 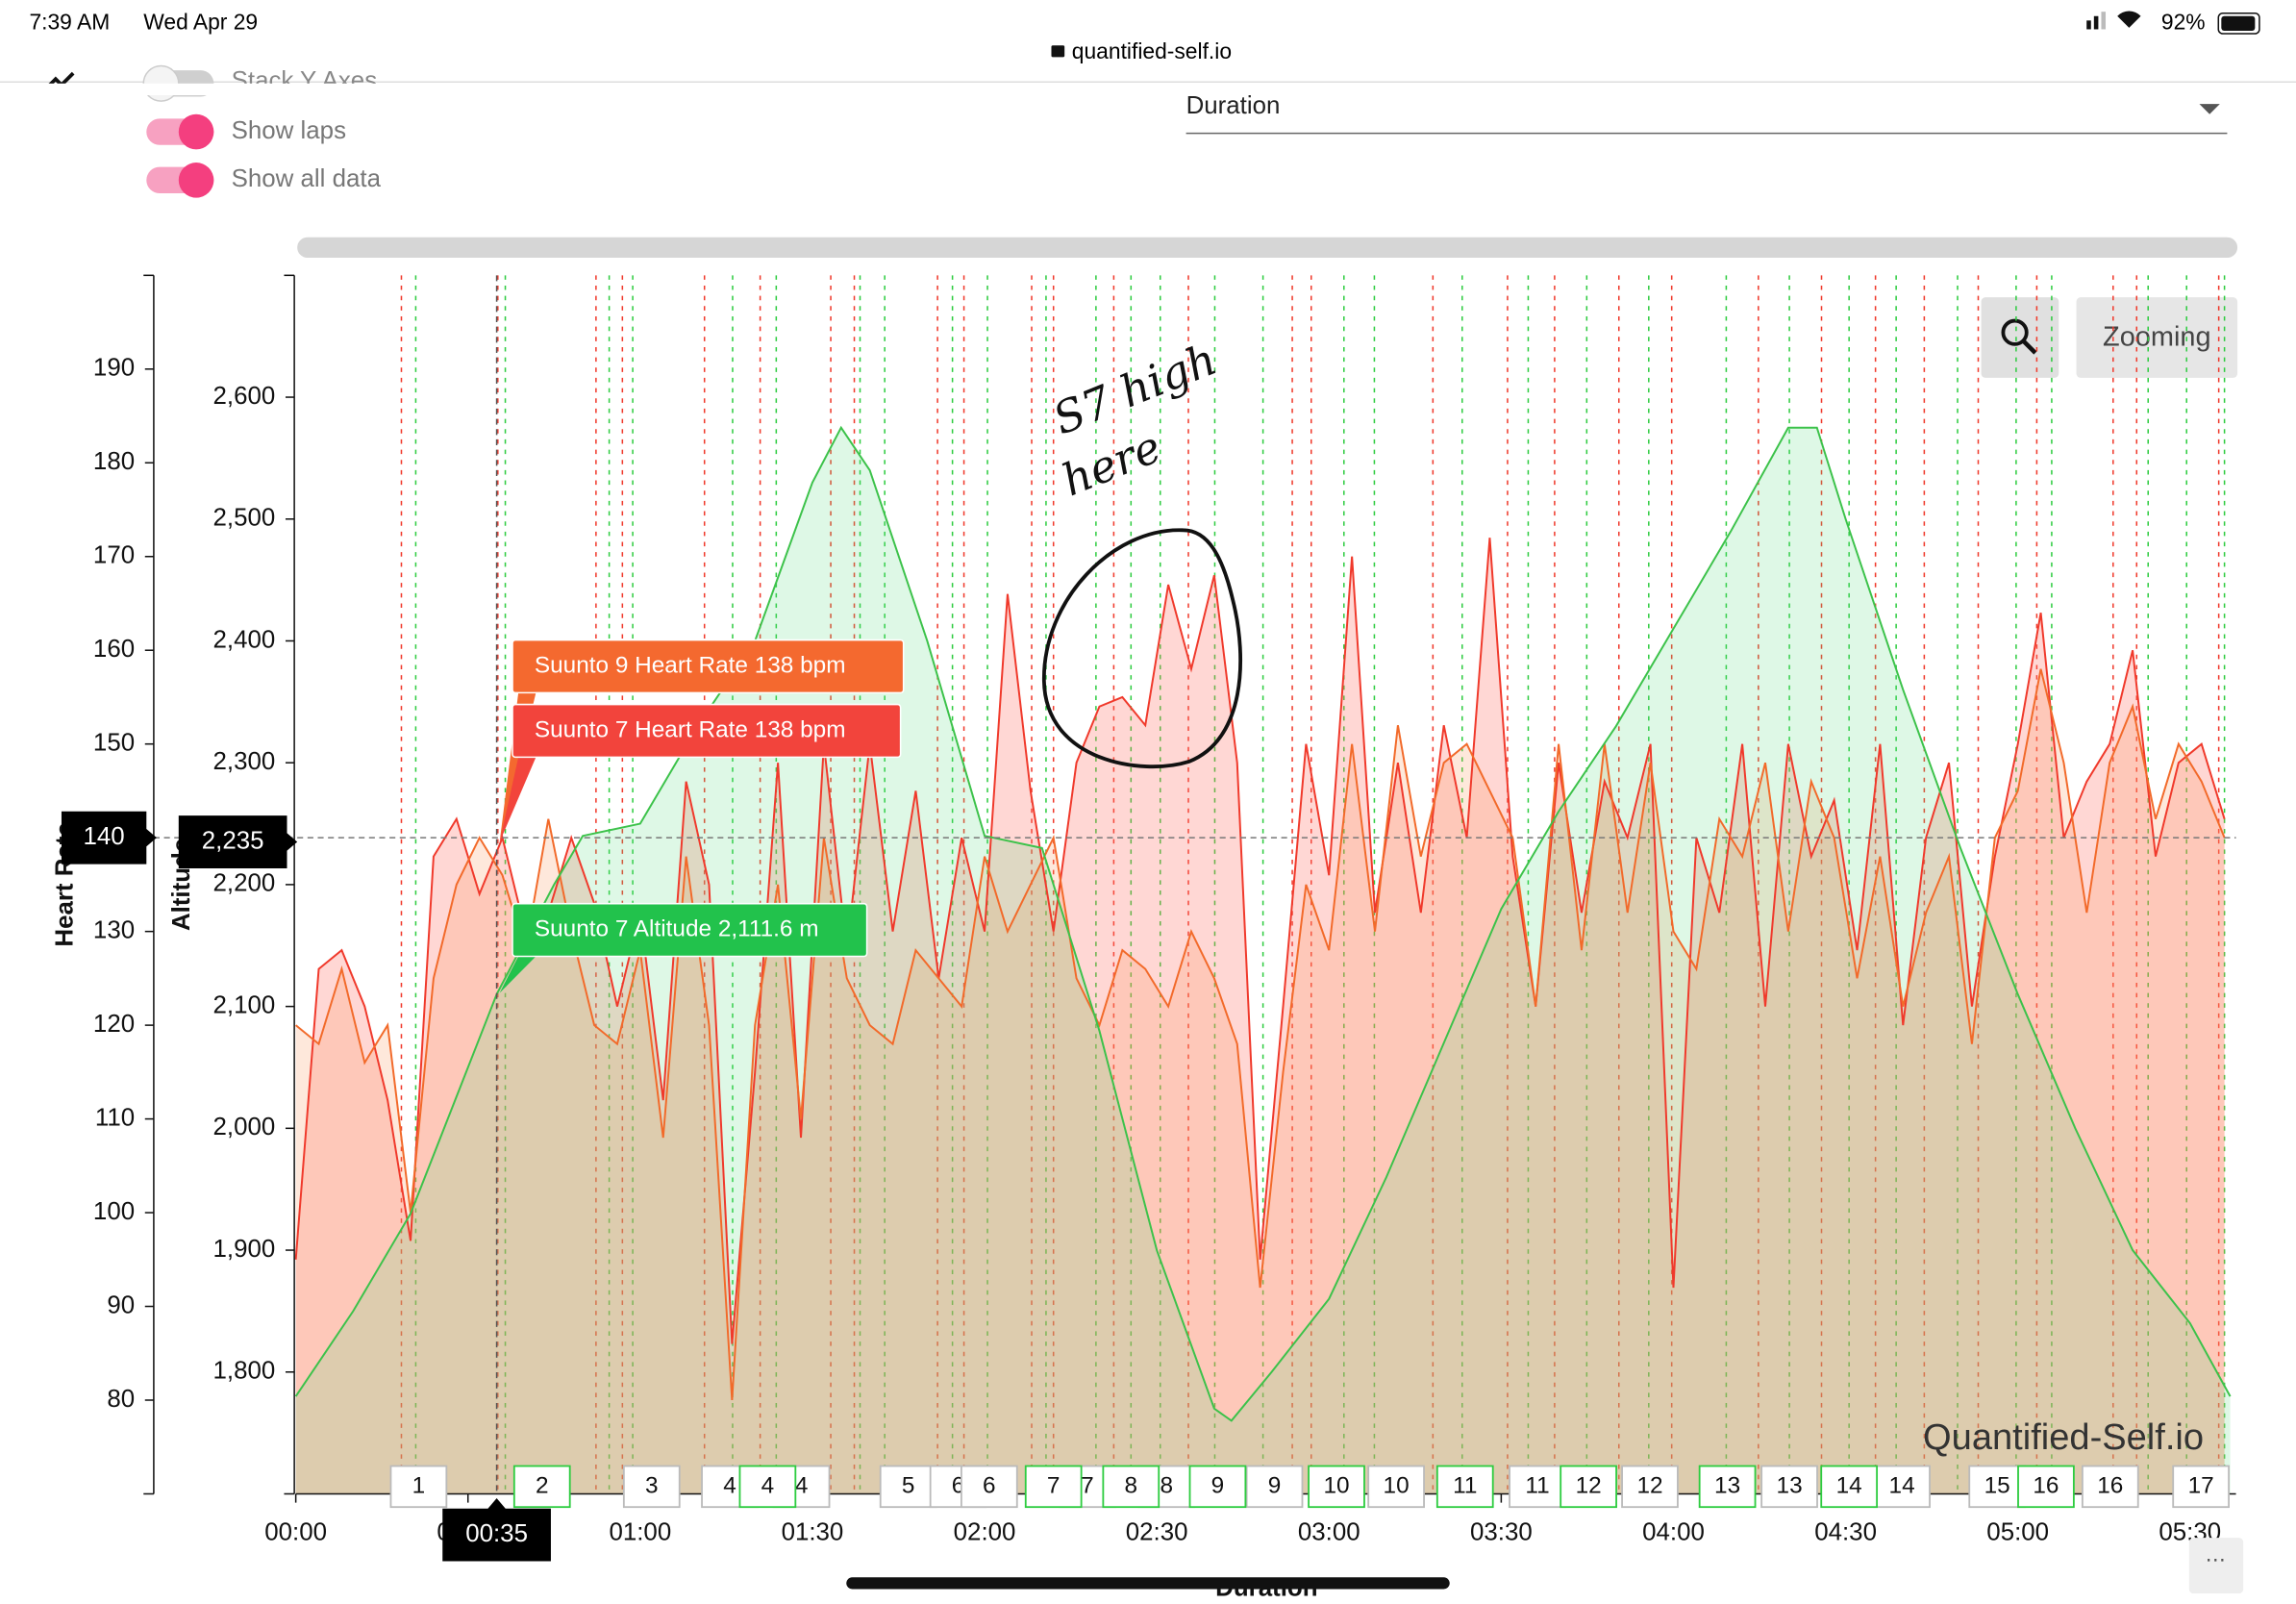 I want to click on corner-button-dots: ⋯, so click(x=2216, y=1559).